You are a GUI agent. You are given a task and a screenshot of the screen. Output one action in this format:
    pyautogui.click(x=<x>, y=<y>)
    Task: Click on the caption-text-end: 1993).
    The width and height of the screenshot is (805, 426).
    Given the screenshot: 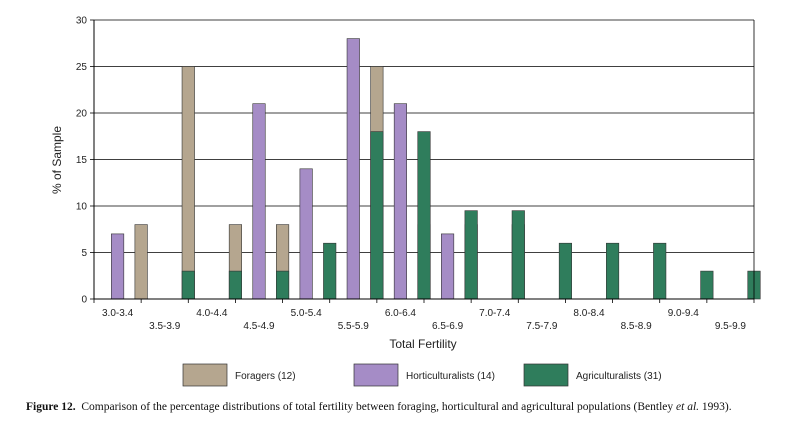 What is the action you would take?
    pyautogui.click(x=715, y=407)
    